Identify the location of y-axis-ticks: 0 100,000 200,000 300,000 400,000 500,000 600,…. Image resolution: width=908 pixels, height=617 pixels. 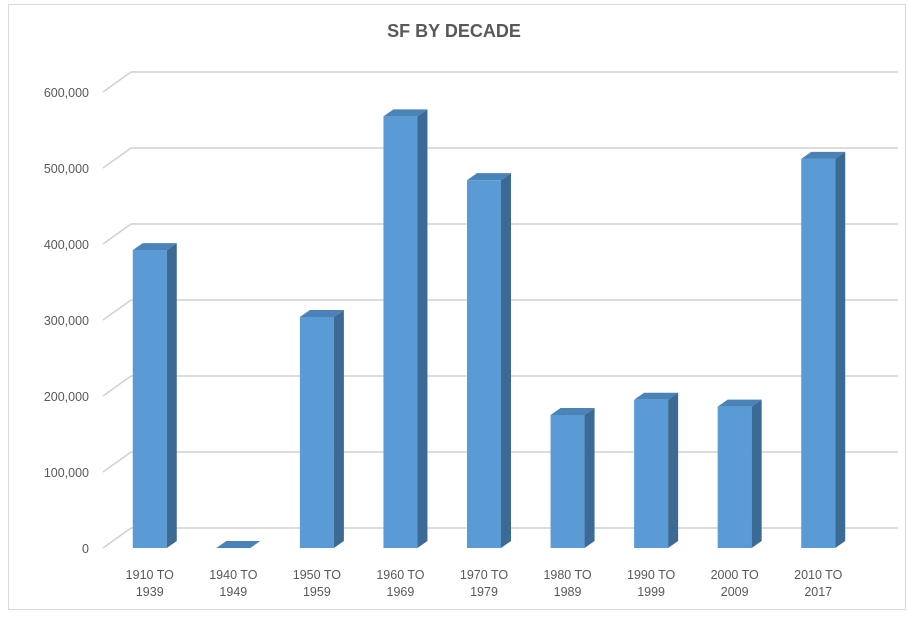
(66, 321).